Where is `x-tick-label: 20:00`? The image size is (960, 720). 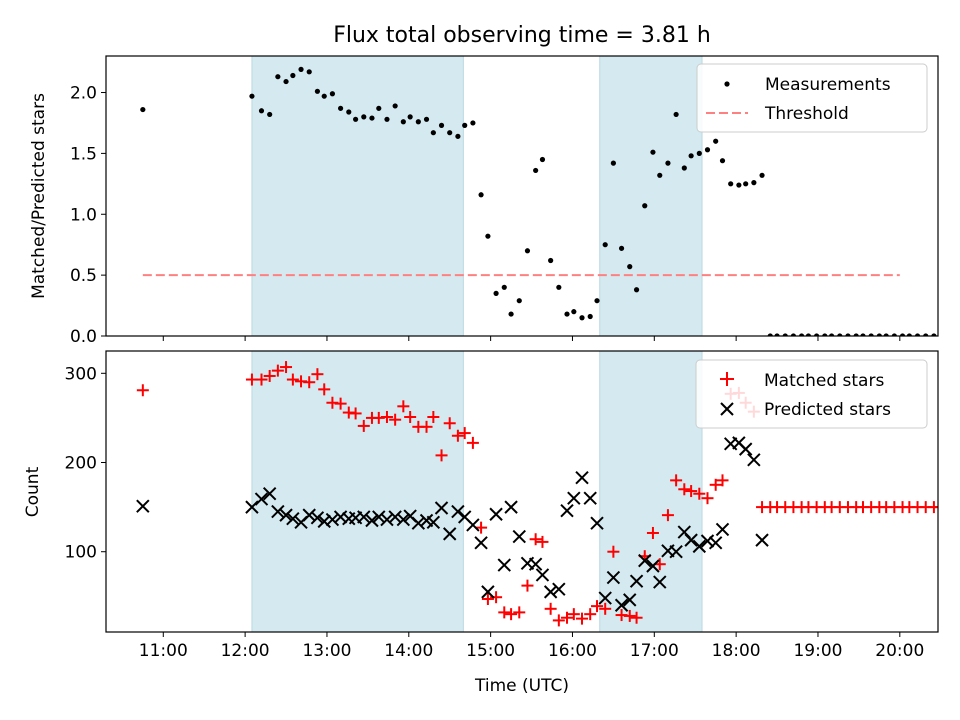 x-tick-label: 20:00 is located at coordinates (899, 651).